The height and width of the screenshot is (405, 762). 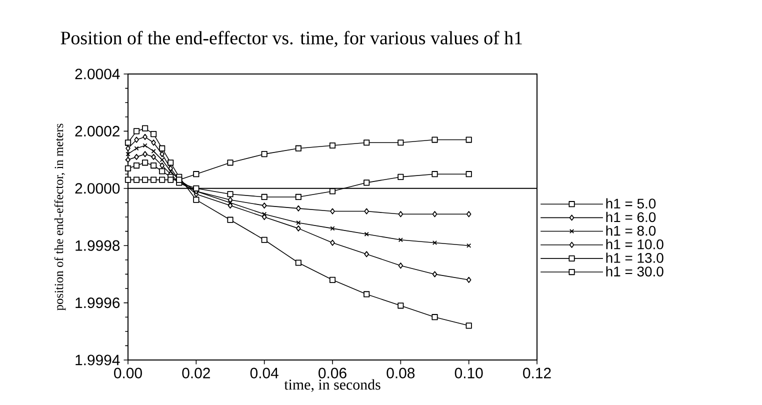 What do you see at coordinates (332, 385) in the screenshot?
I see `x-axis-title: time, in seconds` at bounding box center [332, 385].